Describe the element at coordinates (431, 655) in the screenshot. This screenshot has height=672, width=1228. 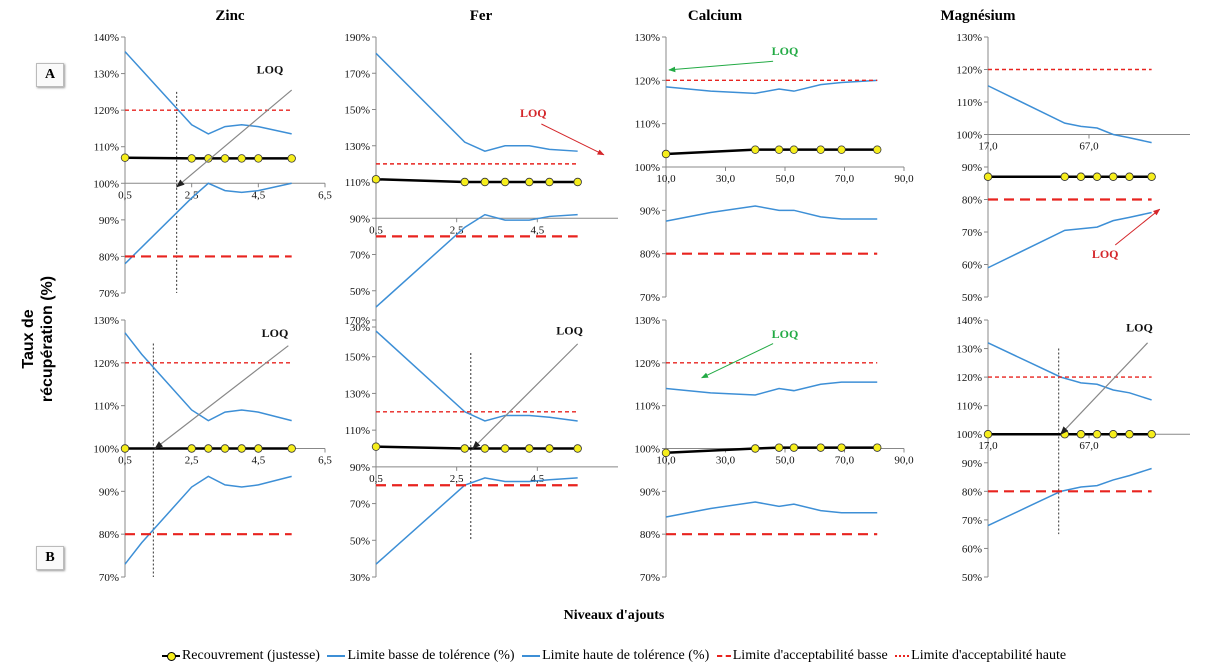
I see `legend-label-low-tolerance: Limite basse de tolérence (%)` at that location.